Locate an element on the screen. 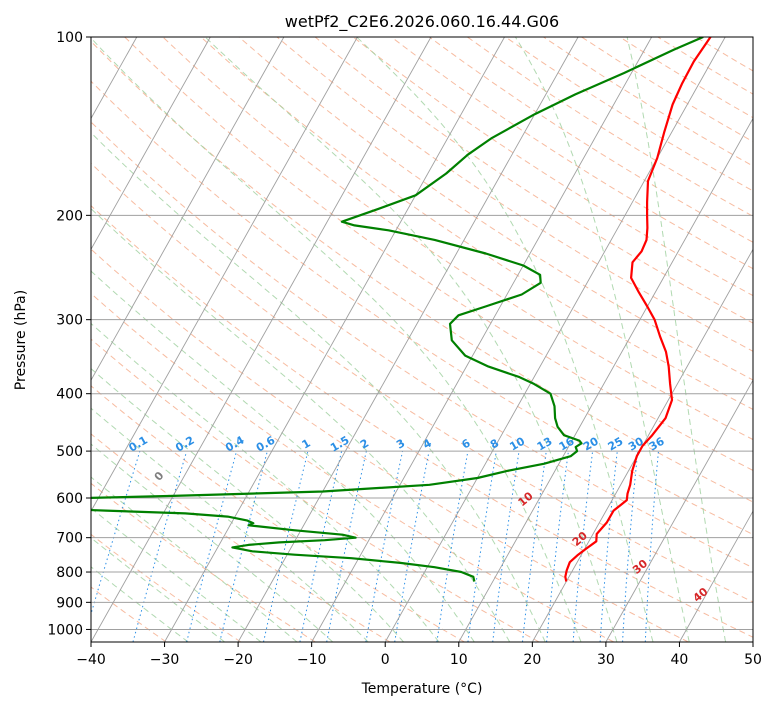 The width and height of the screenshot is (775, 708). x-tick-label: 30 is located at coordinates (606, 660).